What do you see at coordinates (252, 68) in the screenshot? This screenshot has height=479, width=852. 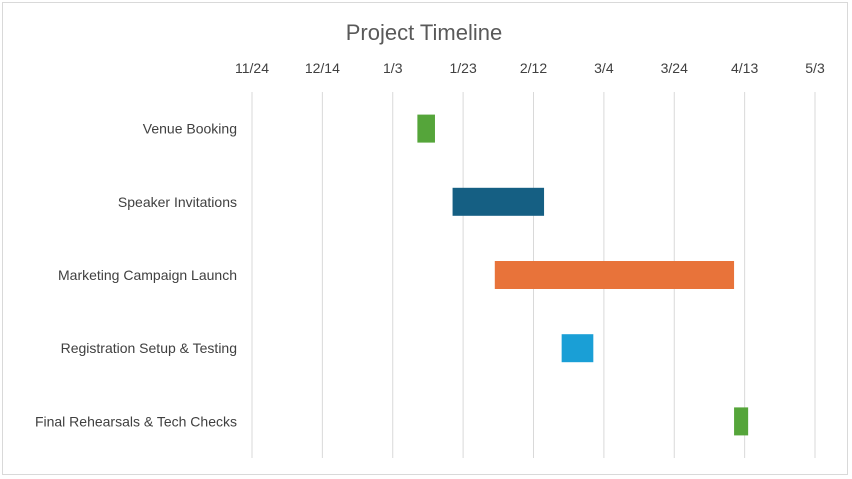 I see `x-tick-label: 11/24` at bounding box center [252, 68].